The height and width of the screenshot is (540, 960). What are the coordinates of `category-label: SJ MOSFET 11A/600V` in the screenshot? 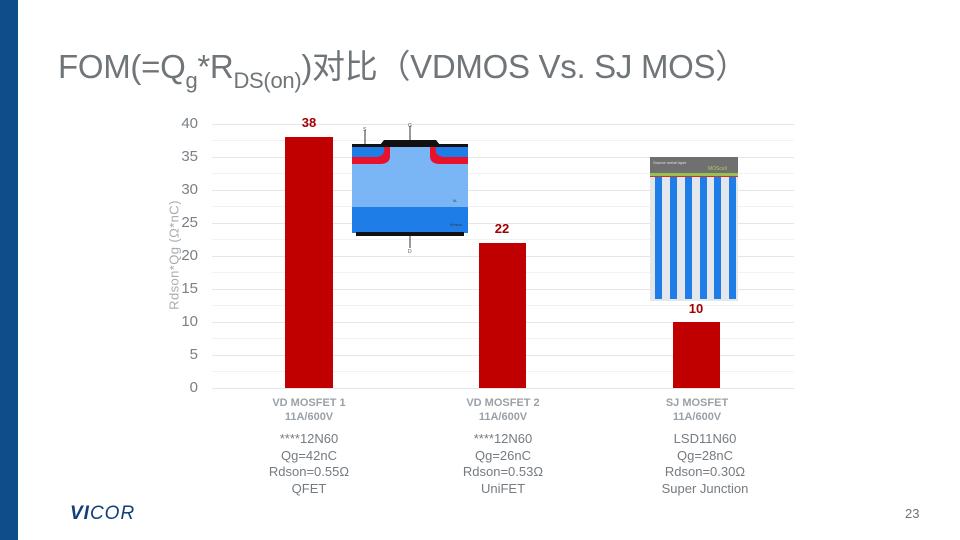 It's located at (697, 410).